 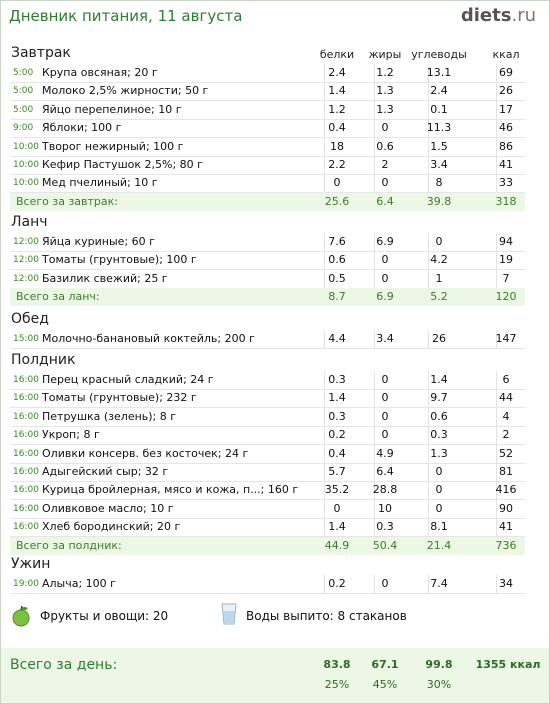 I want to click on food-fat: 2, so click(x=385, y=164).